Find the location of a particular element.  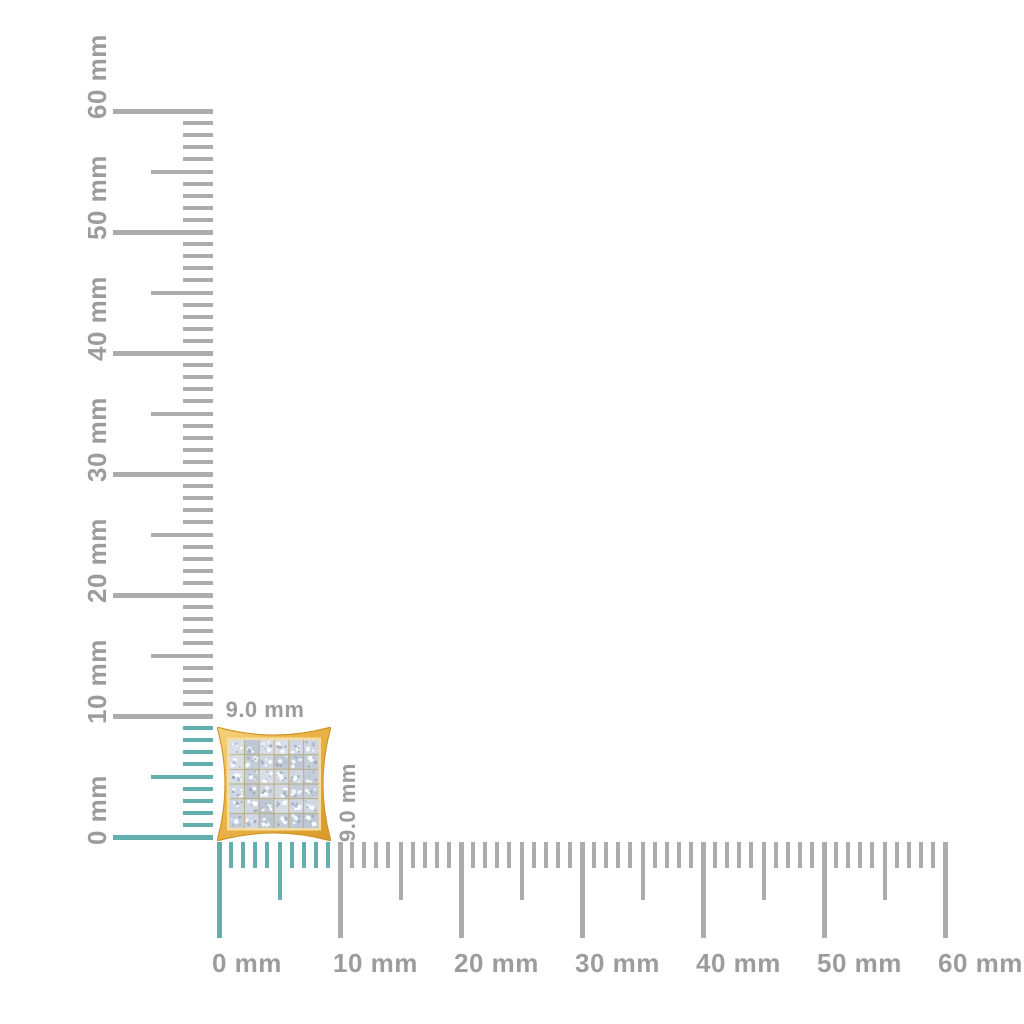

h-ruler-tick-17mm is located at coordinates (424, 855).